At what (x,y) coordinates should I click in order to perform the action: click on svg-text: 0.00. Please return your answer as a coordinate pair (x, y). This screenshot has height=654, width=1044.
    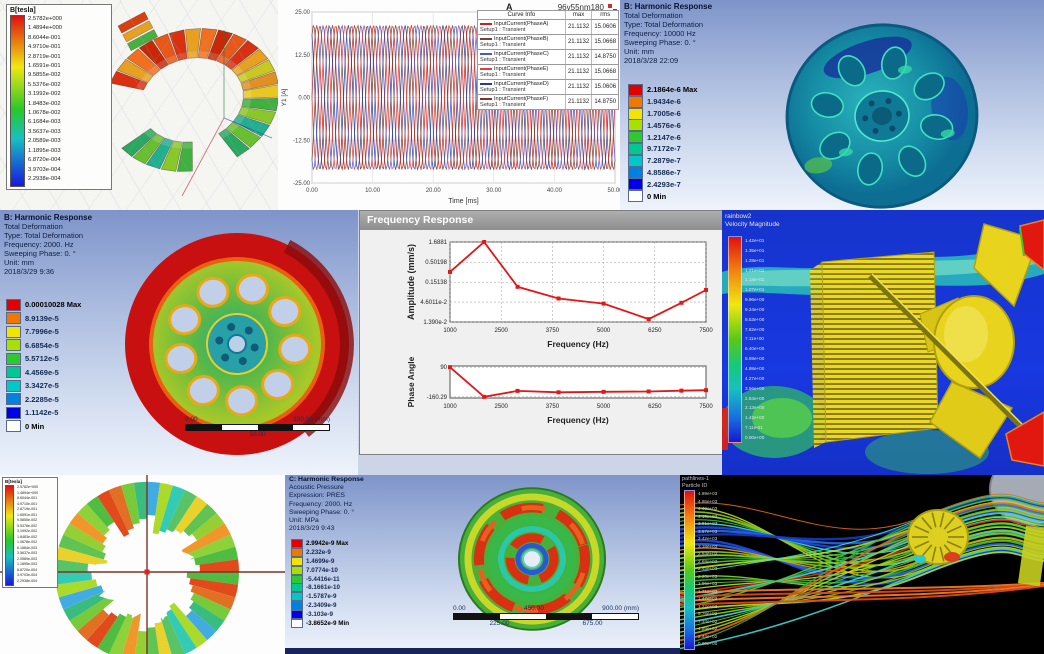
    Looking at the image, I should click on (304, 99).